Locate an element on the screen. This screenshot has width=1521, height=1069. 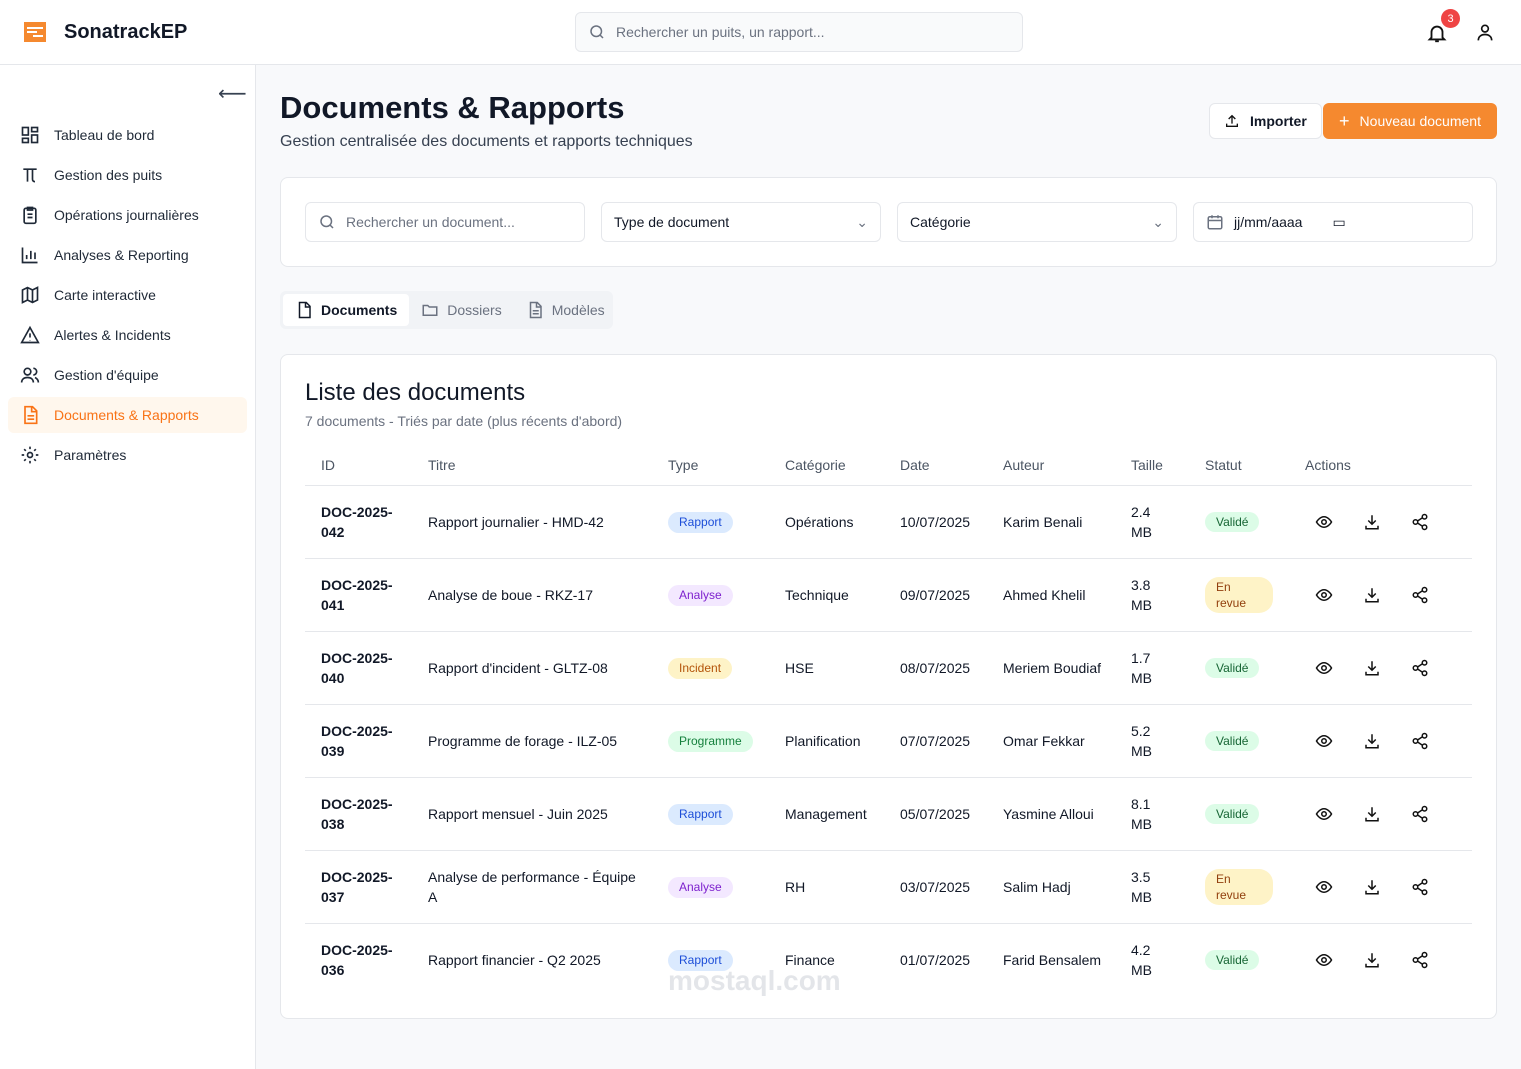
new-document-button: + Nouveau document is located at coordinates (1410, 121).